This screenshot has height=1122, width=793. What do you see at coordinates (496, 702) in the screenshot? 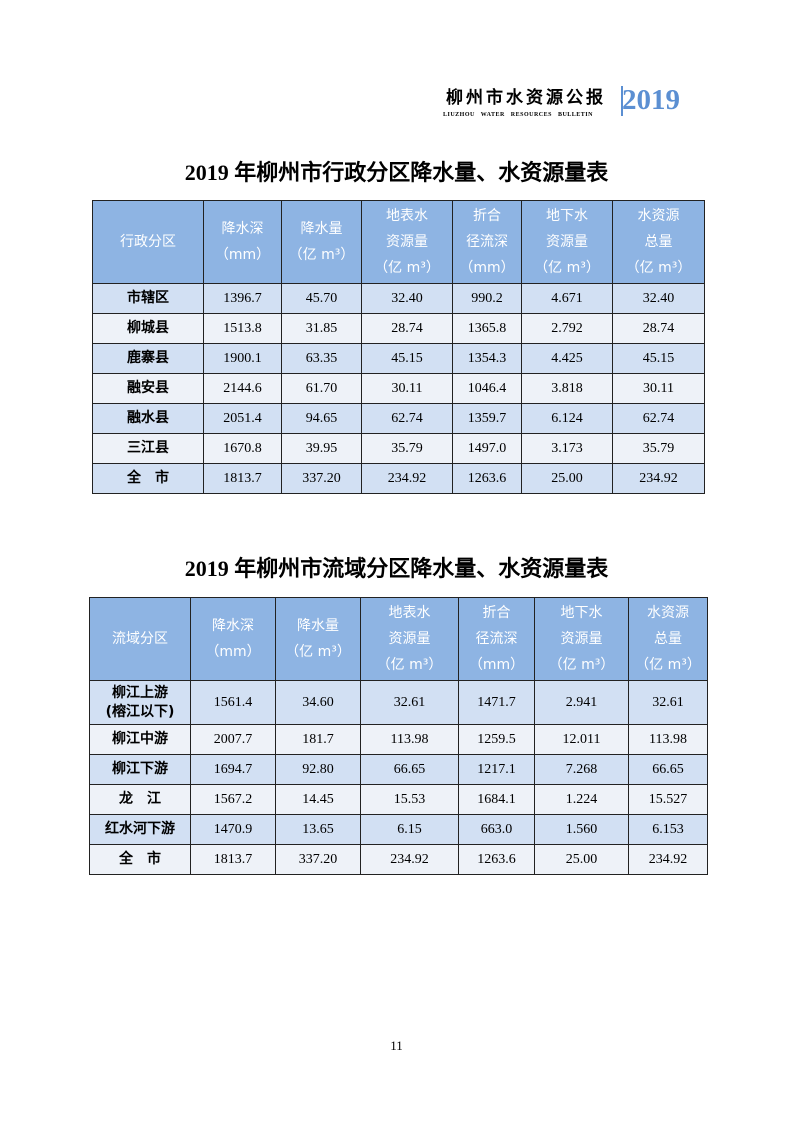
I see `table-cell: 1471.7` at bounding box center [496, 702].